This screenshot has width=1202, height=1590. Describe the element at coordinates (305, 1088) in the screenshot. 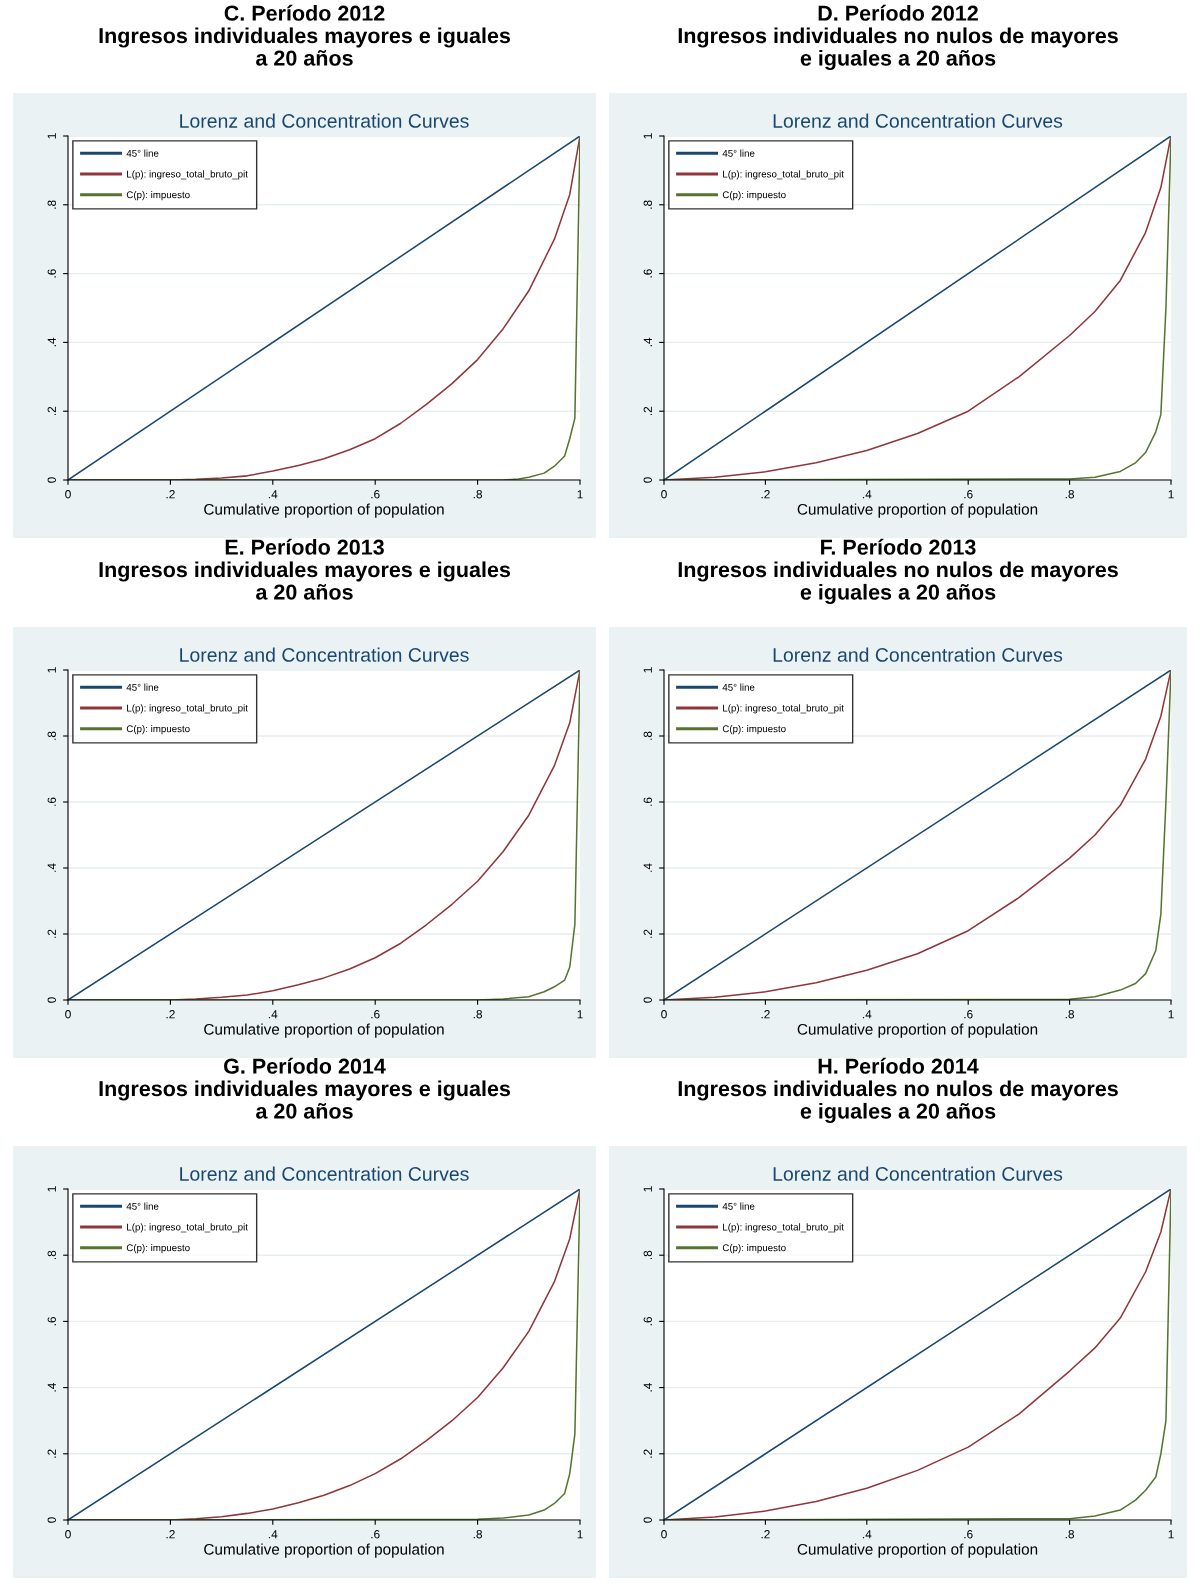

I see `chart-title: G. Período 2014 Ingresos individuales mayores e iguales a 20 años` at that location.